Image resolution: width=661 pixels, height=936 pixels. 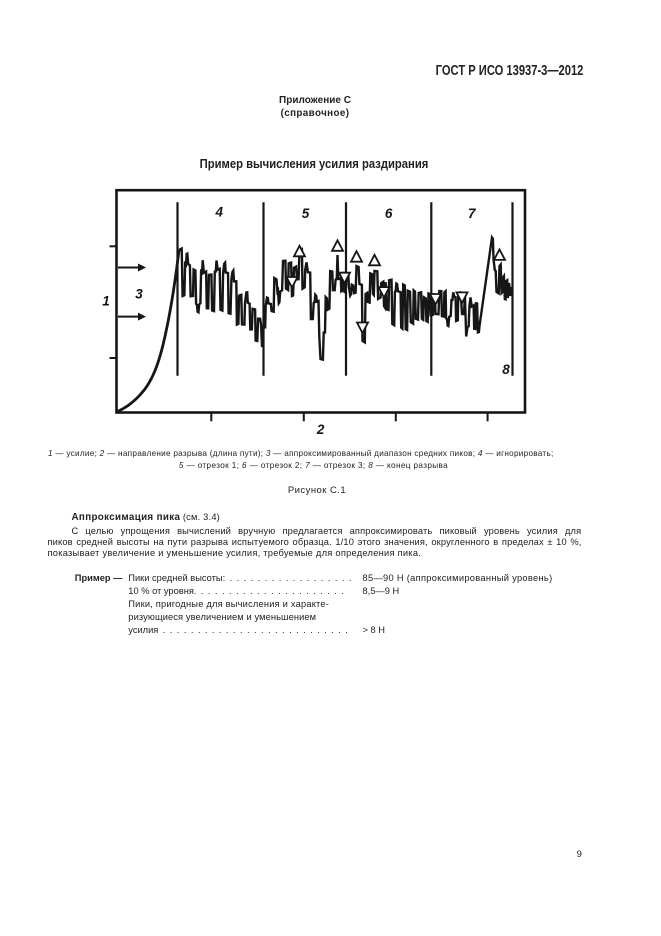 What do you see at coordinates (506, 369) in the screenshot?
I see `svg-text: 8` at bounding box center [506, 369].